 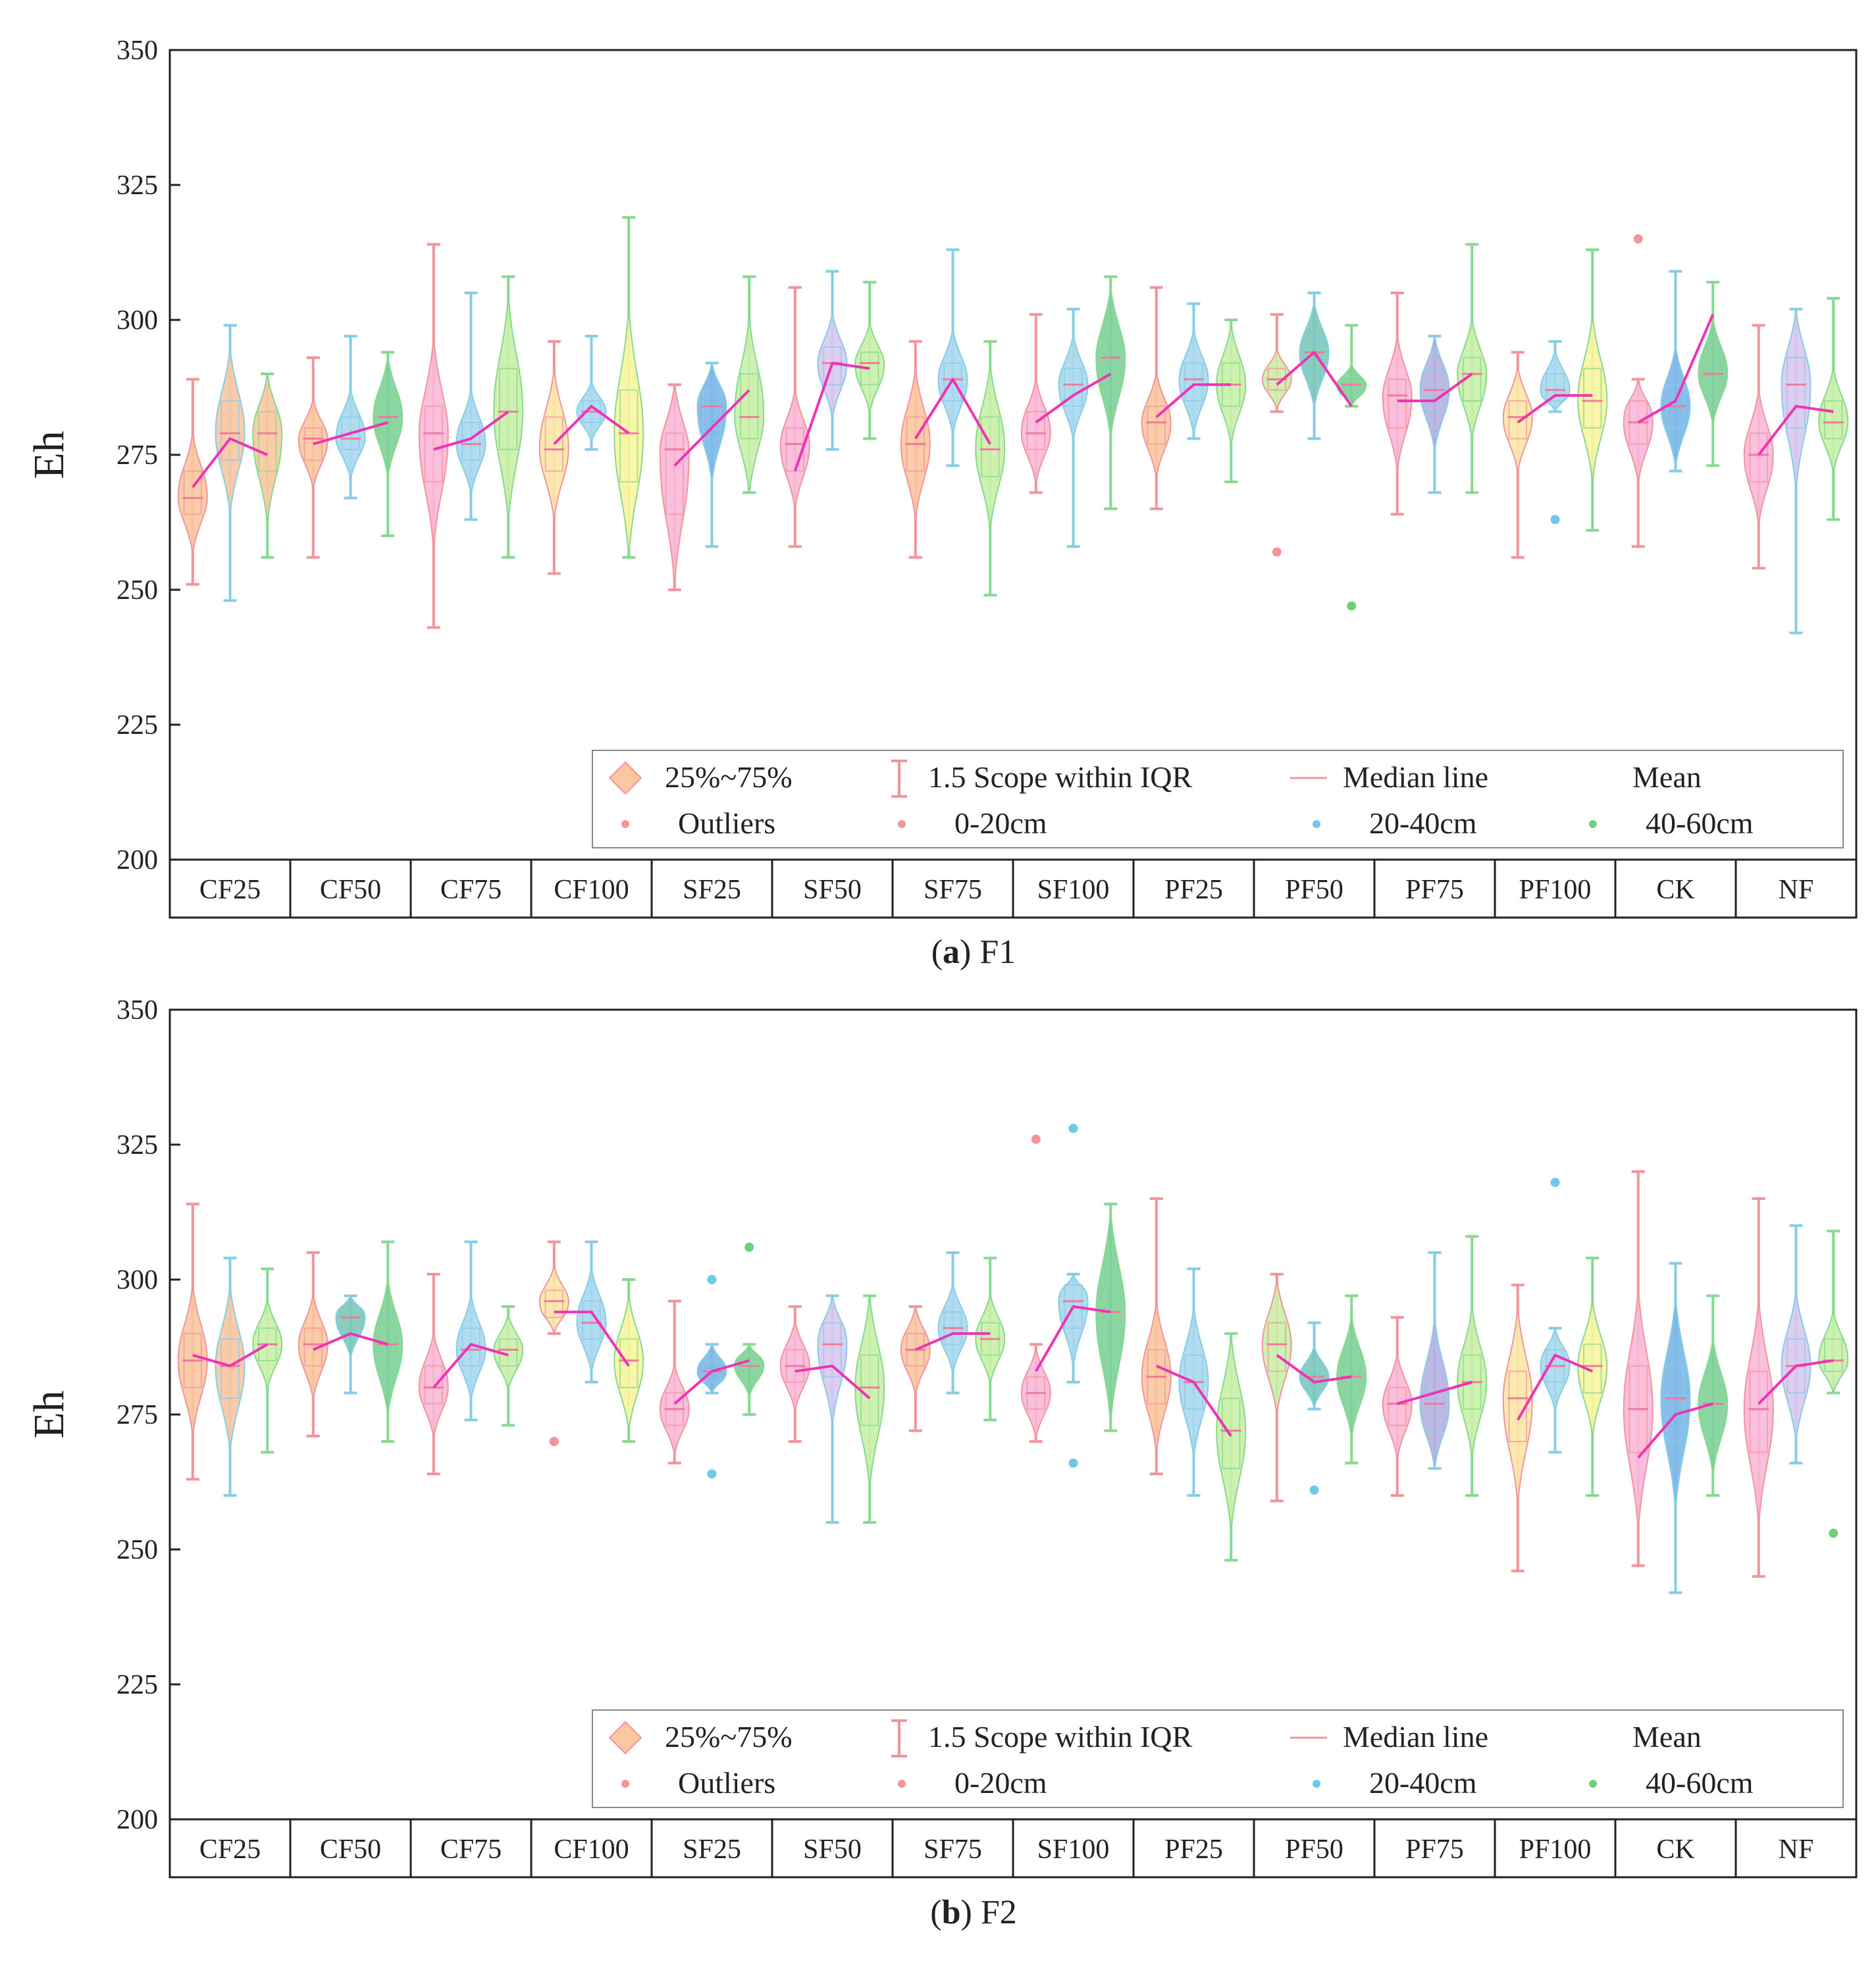 I want to click on category-label: SF75, so click(x=953, y=1849).